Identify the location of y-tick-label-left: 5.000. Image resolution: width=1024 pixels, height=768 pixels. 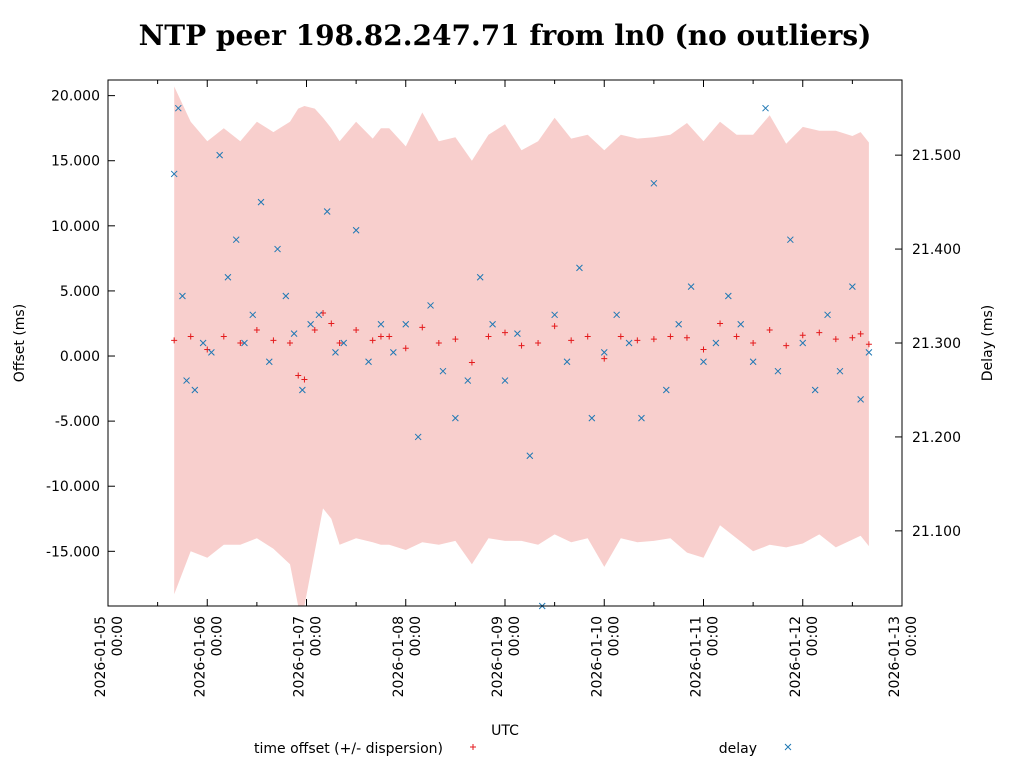
(80, 292).